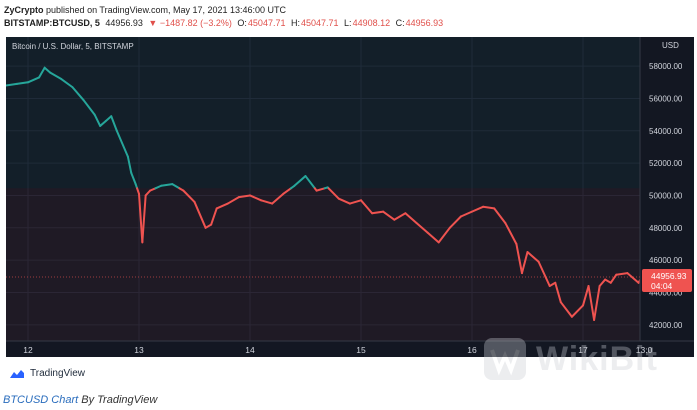 This screenshot has width=697, height=410. What do you see at coordinates (644, 350) in the screenshot?
I see `time-tick-label: 13:0` at bounding box center [644, 350].